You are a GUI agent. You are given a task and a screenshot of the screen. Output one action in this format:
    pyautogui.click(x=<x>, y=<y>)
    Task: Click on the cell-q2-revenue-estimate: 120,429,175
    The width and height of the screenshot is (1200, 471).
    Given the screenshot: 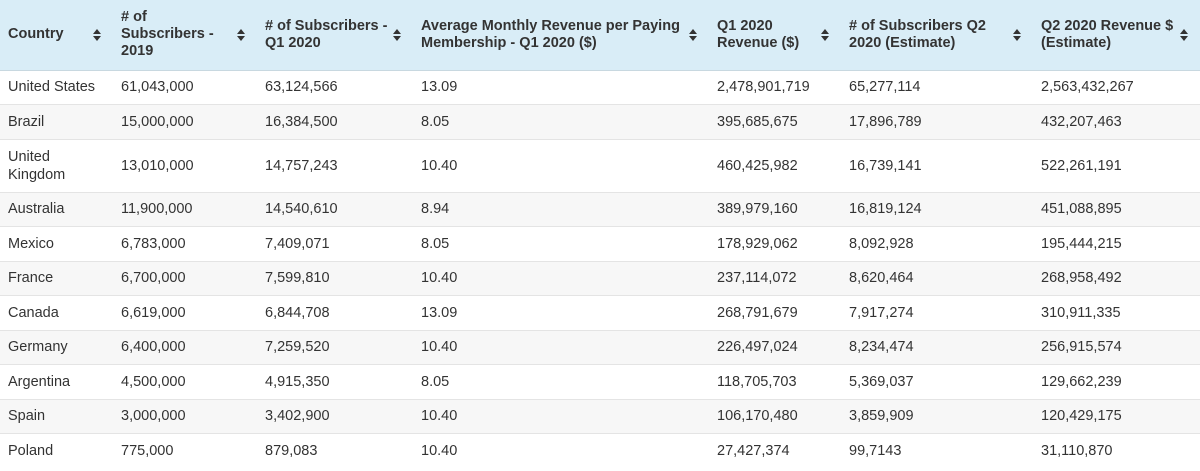 What is the action you would take?
    pyautogui.click(x=1116, y=416)
    